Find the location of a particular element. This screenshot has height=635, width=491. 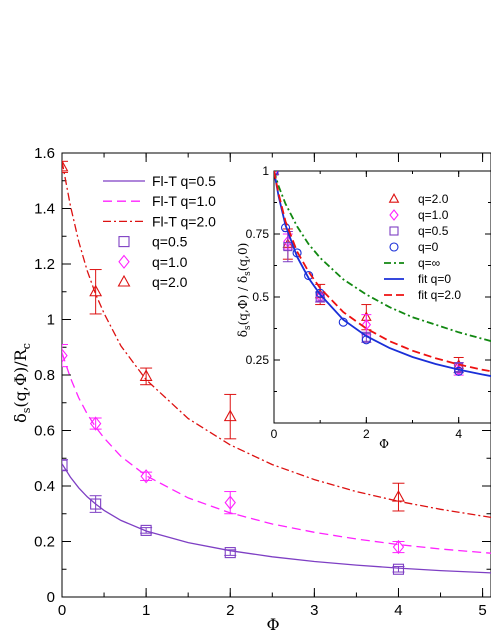

main-legend-q-0-5-swatch is located at coordinates (124, 242).